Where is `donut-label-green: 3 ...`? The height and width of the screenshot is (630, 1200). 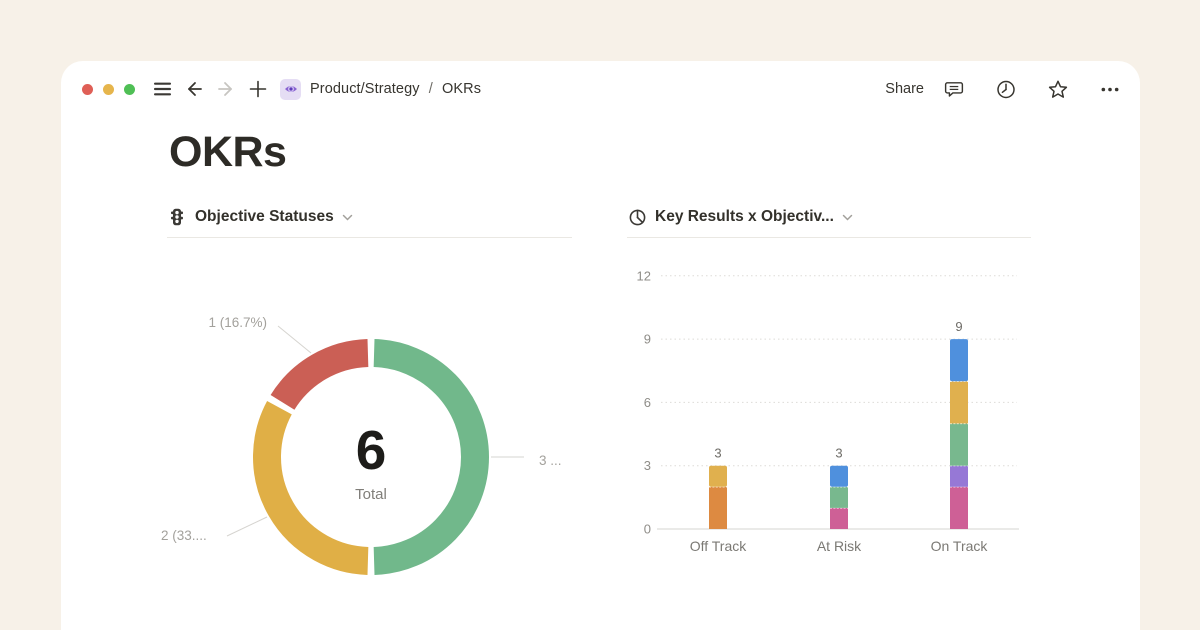 donut-label-green: 3 ... is located at coordinates (550, 460).